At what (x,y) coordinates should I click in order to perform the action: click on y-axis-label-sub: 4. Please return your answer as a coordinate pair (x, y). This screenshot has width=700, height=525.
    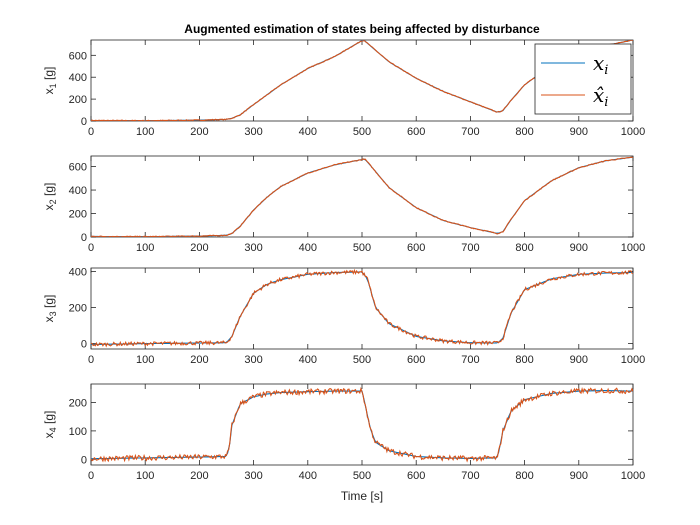
    Looking at the image, I should click on (53, 429).